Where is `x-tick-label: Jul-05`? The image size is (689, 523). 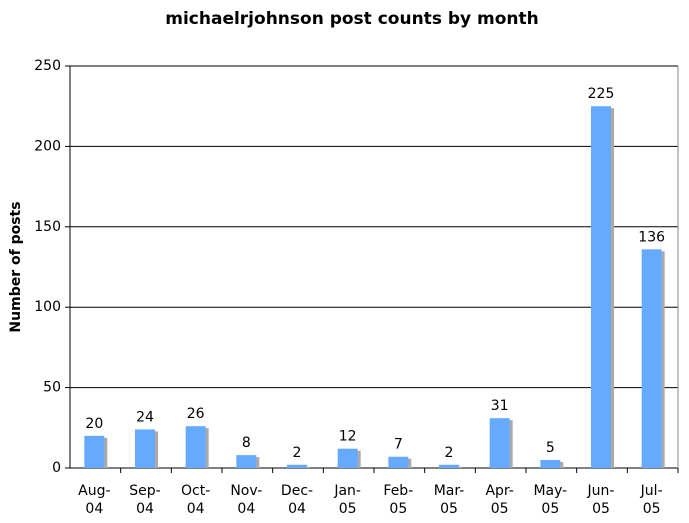
x-tick-label: Jul-05 is located at coordinates (651, 500).